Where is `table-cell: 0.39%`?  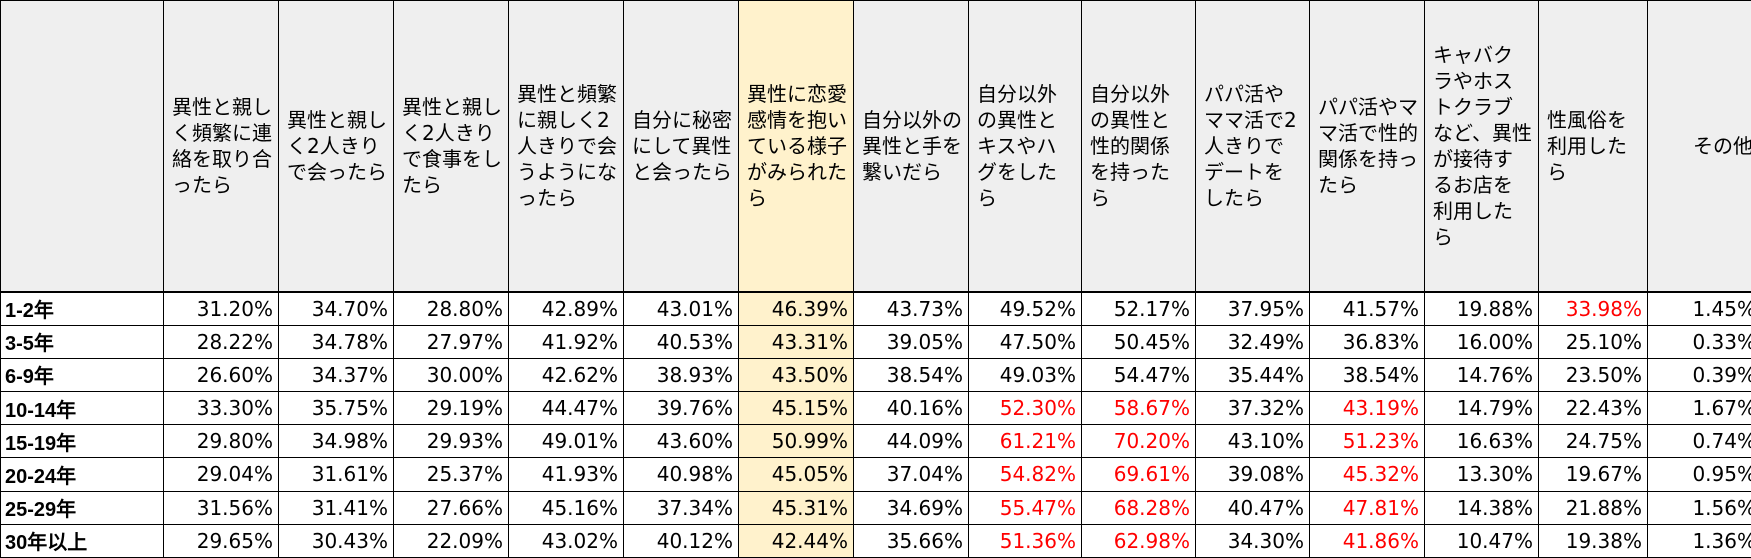
table-cell: 0.39% is located at coordinates (1699, 375).